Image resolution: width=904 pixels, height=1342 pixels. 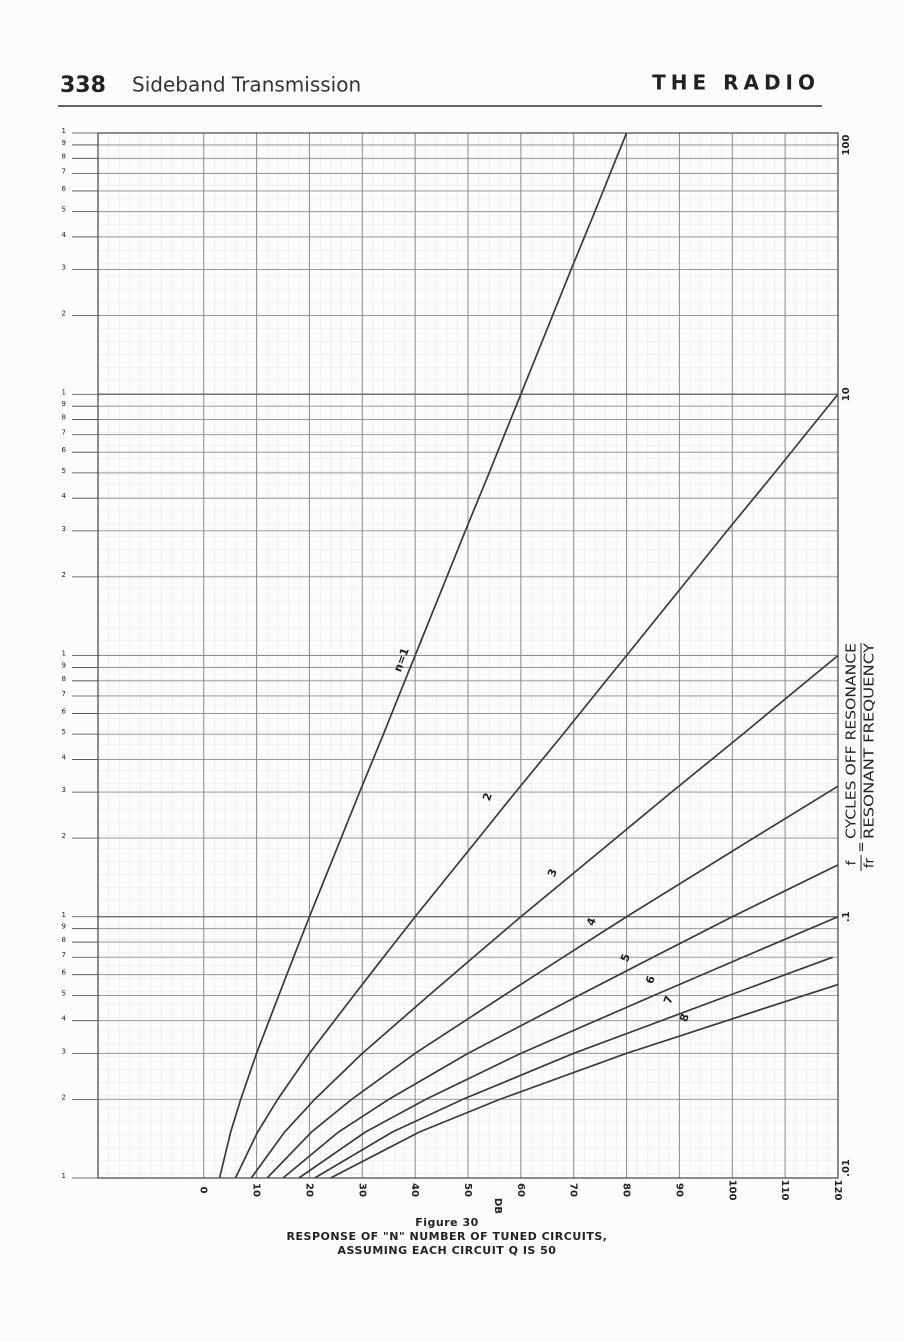 What do you see at coordinates (684, 1018) in the screenshot?
I see `curve-label: 8` at bounding box center [684, 1018].